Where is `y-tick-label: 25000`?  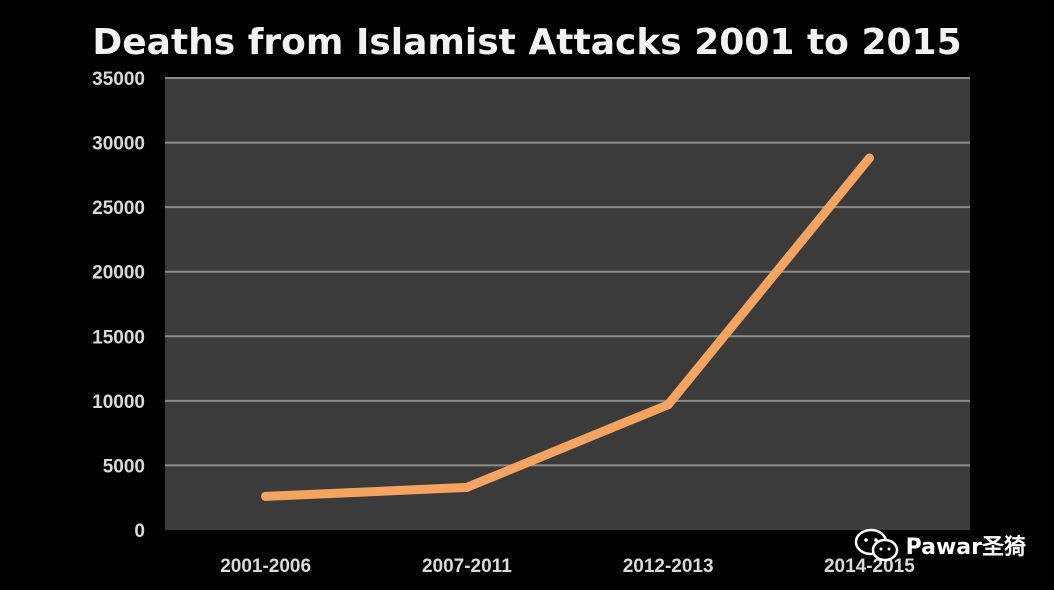 y-tick-label: 25000 is located at coordinates (118, 208).